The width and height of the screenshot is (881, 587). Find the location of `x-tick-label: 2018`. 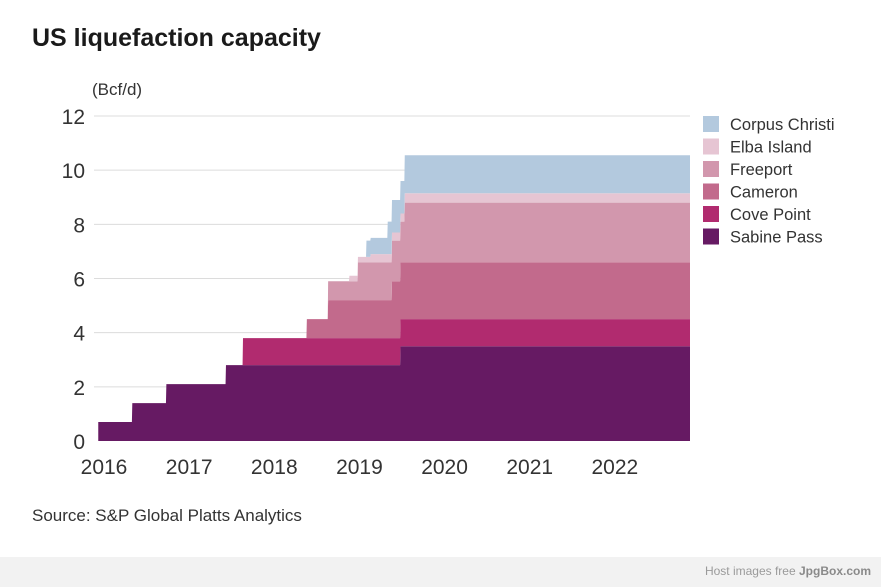

x-tick-label: 2018 is located at coordinates (274, 467).